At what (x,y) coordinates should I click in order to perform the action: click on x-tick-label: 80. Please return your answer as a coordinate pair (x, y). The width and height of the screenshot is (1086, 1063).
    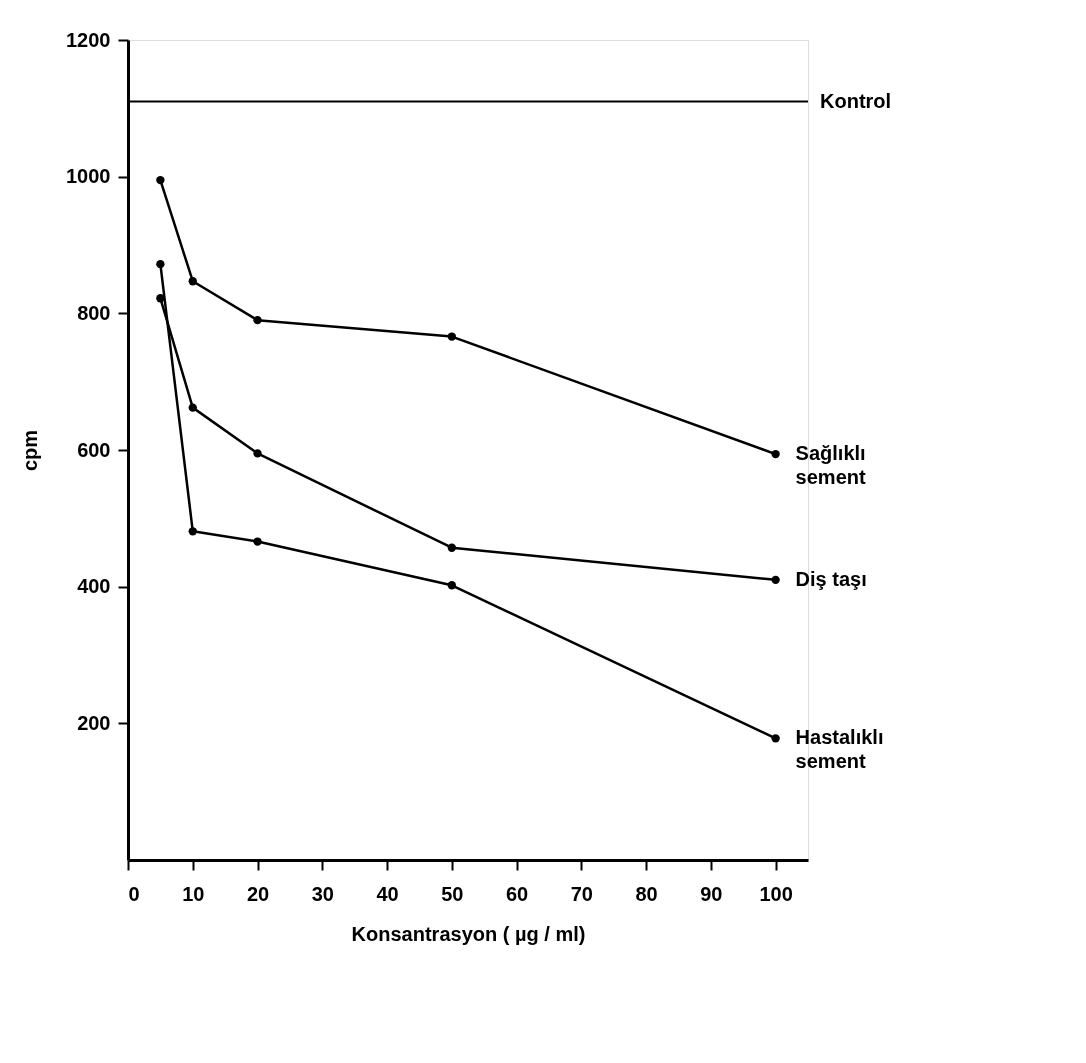
    Looking at the image, I should click on (646, 893).